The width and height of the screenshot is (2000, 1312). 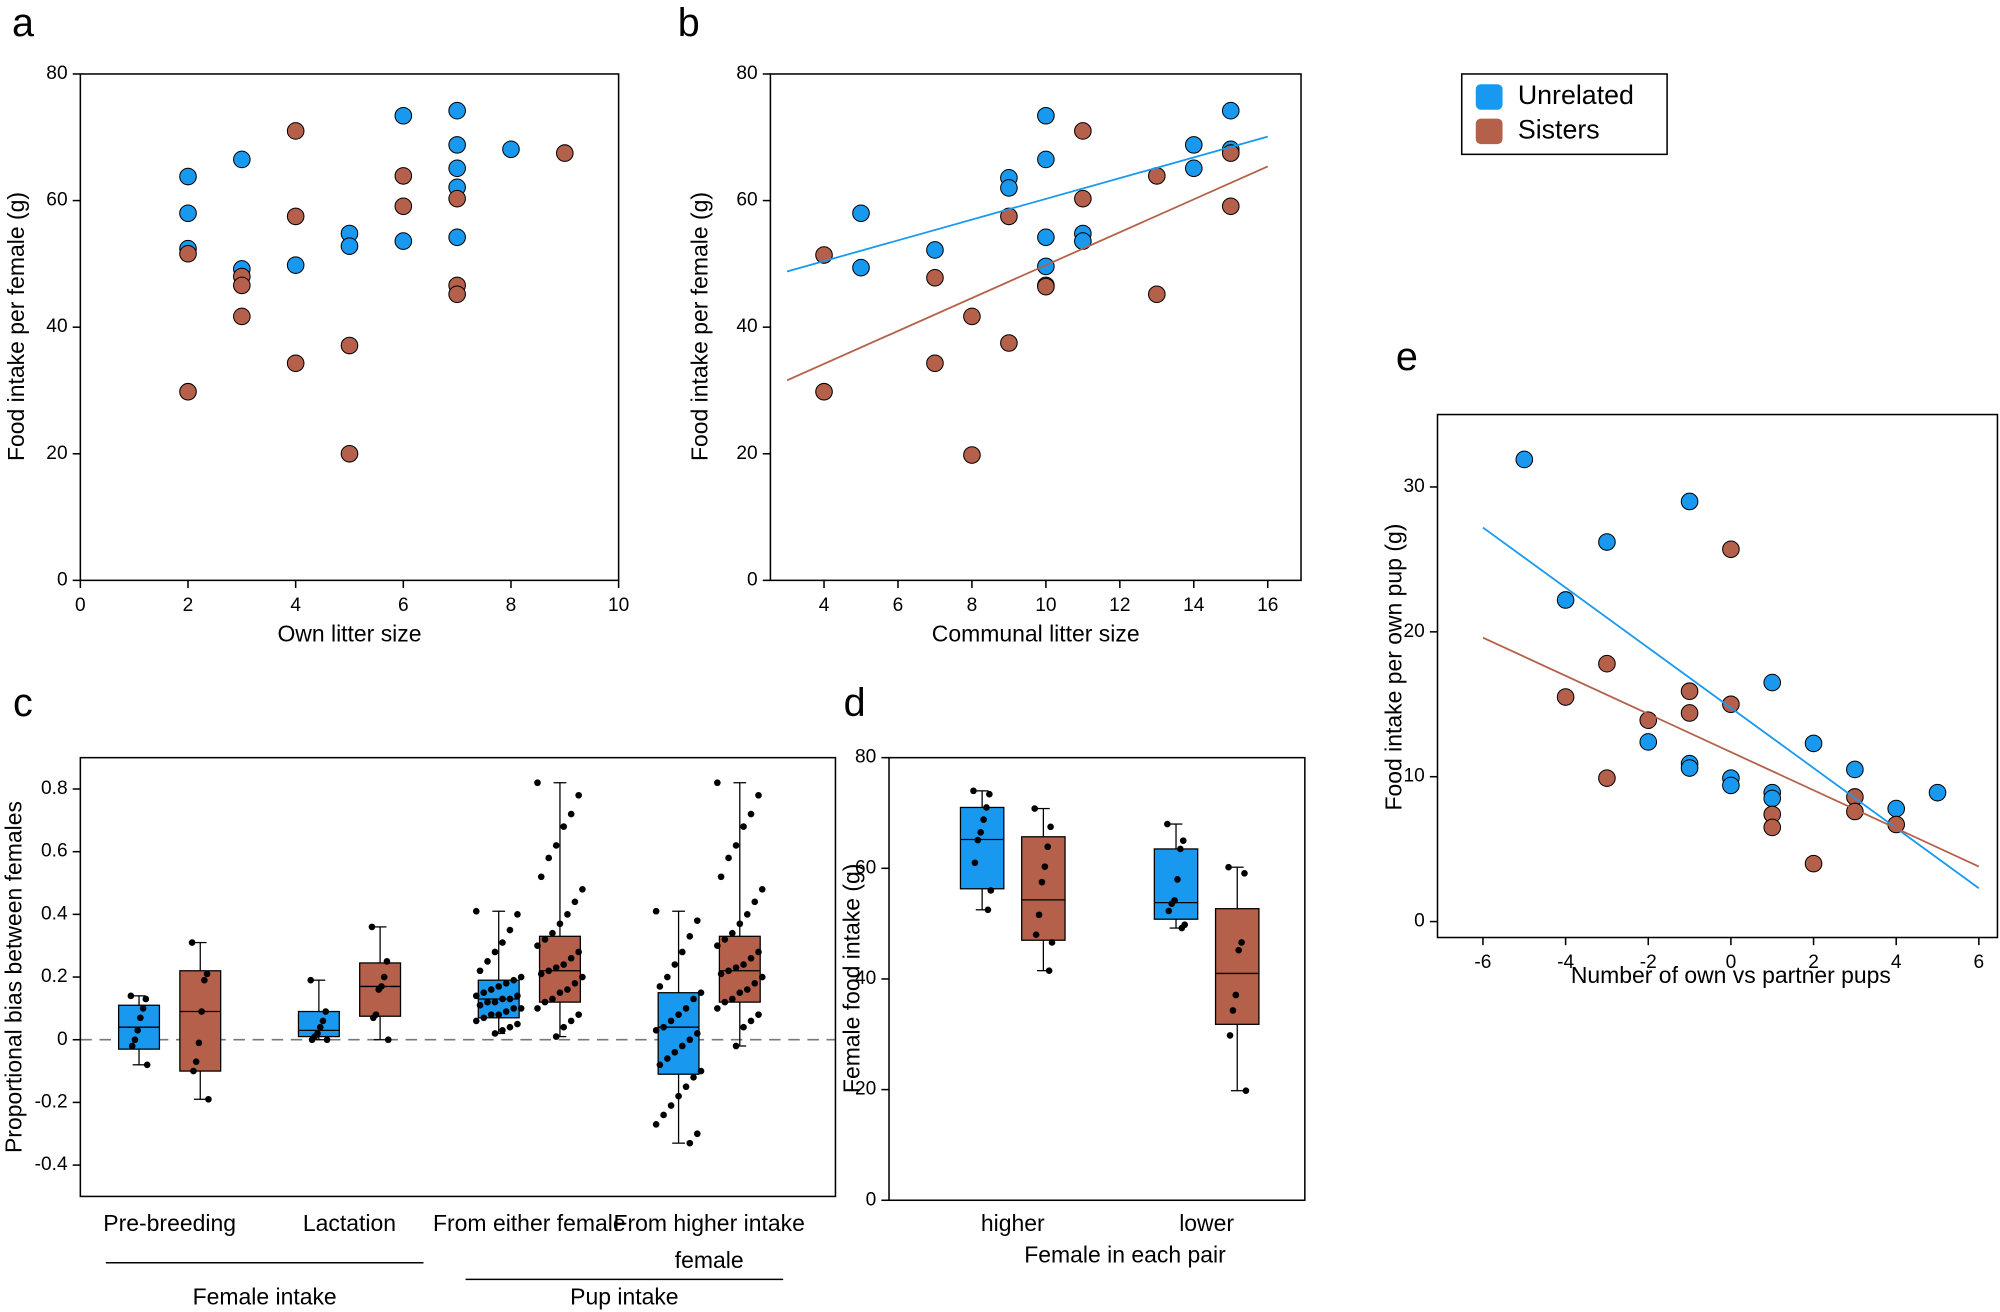 I want to click on legend: Unrelated Sisters, so click(x=1564, y=114).